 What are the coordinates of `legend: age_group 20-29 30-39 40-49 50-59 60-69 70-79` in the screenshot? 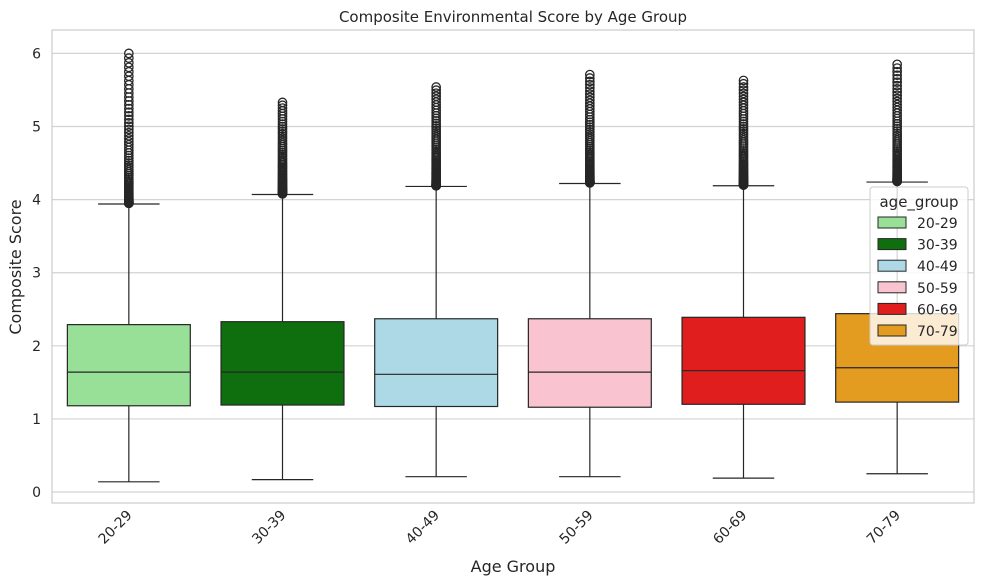 It's located at (919, 266).